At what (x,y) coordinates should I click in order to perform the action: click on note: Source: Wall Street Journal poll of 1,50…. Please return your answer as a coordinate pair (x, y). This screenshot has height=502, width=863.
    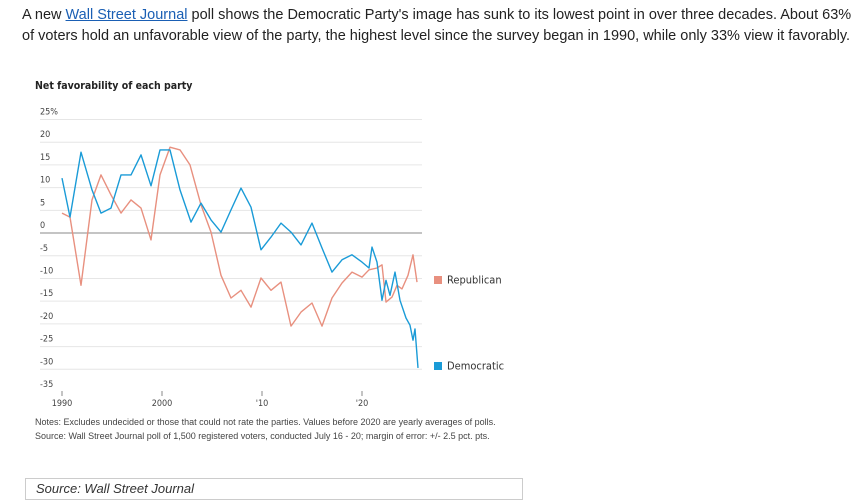
    Looking at the image, I should click on (262, 435).